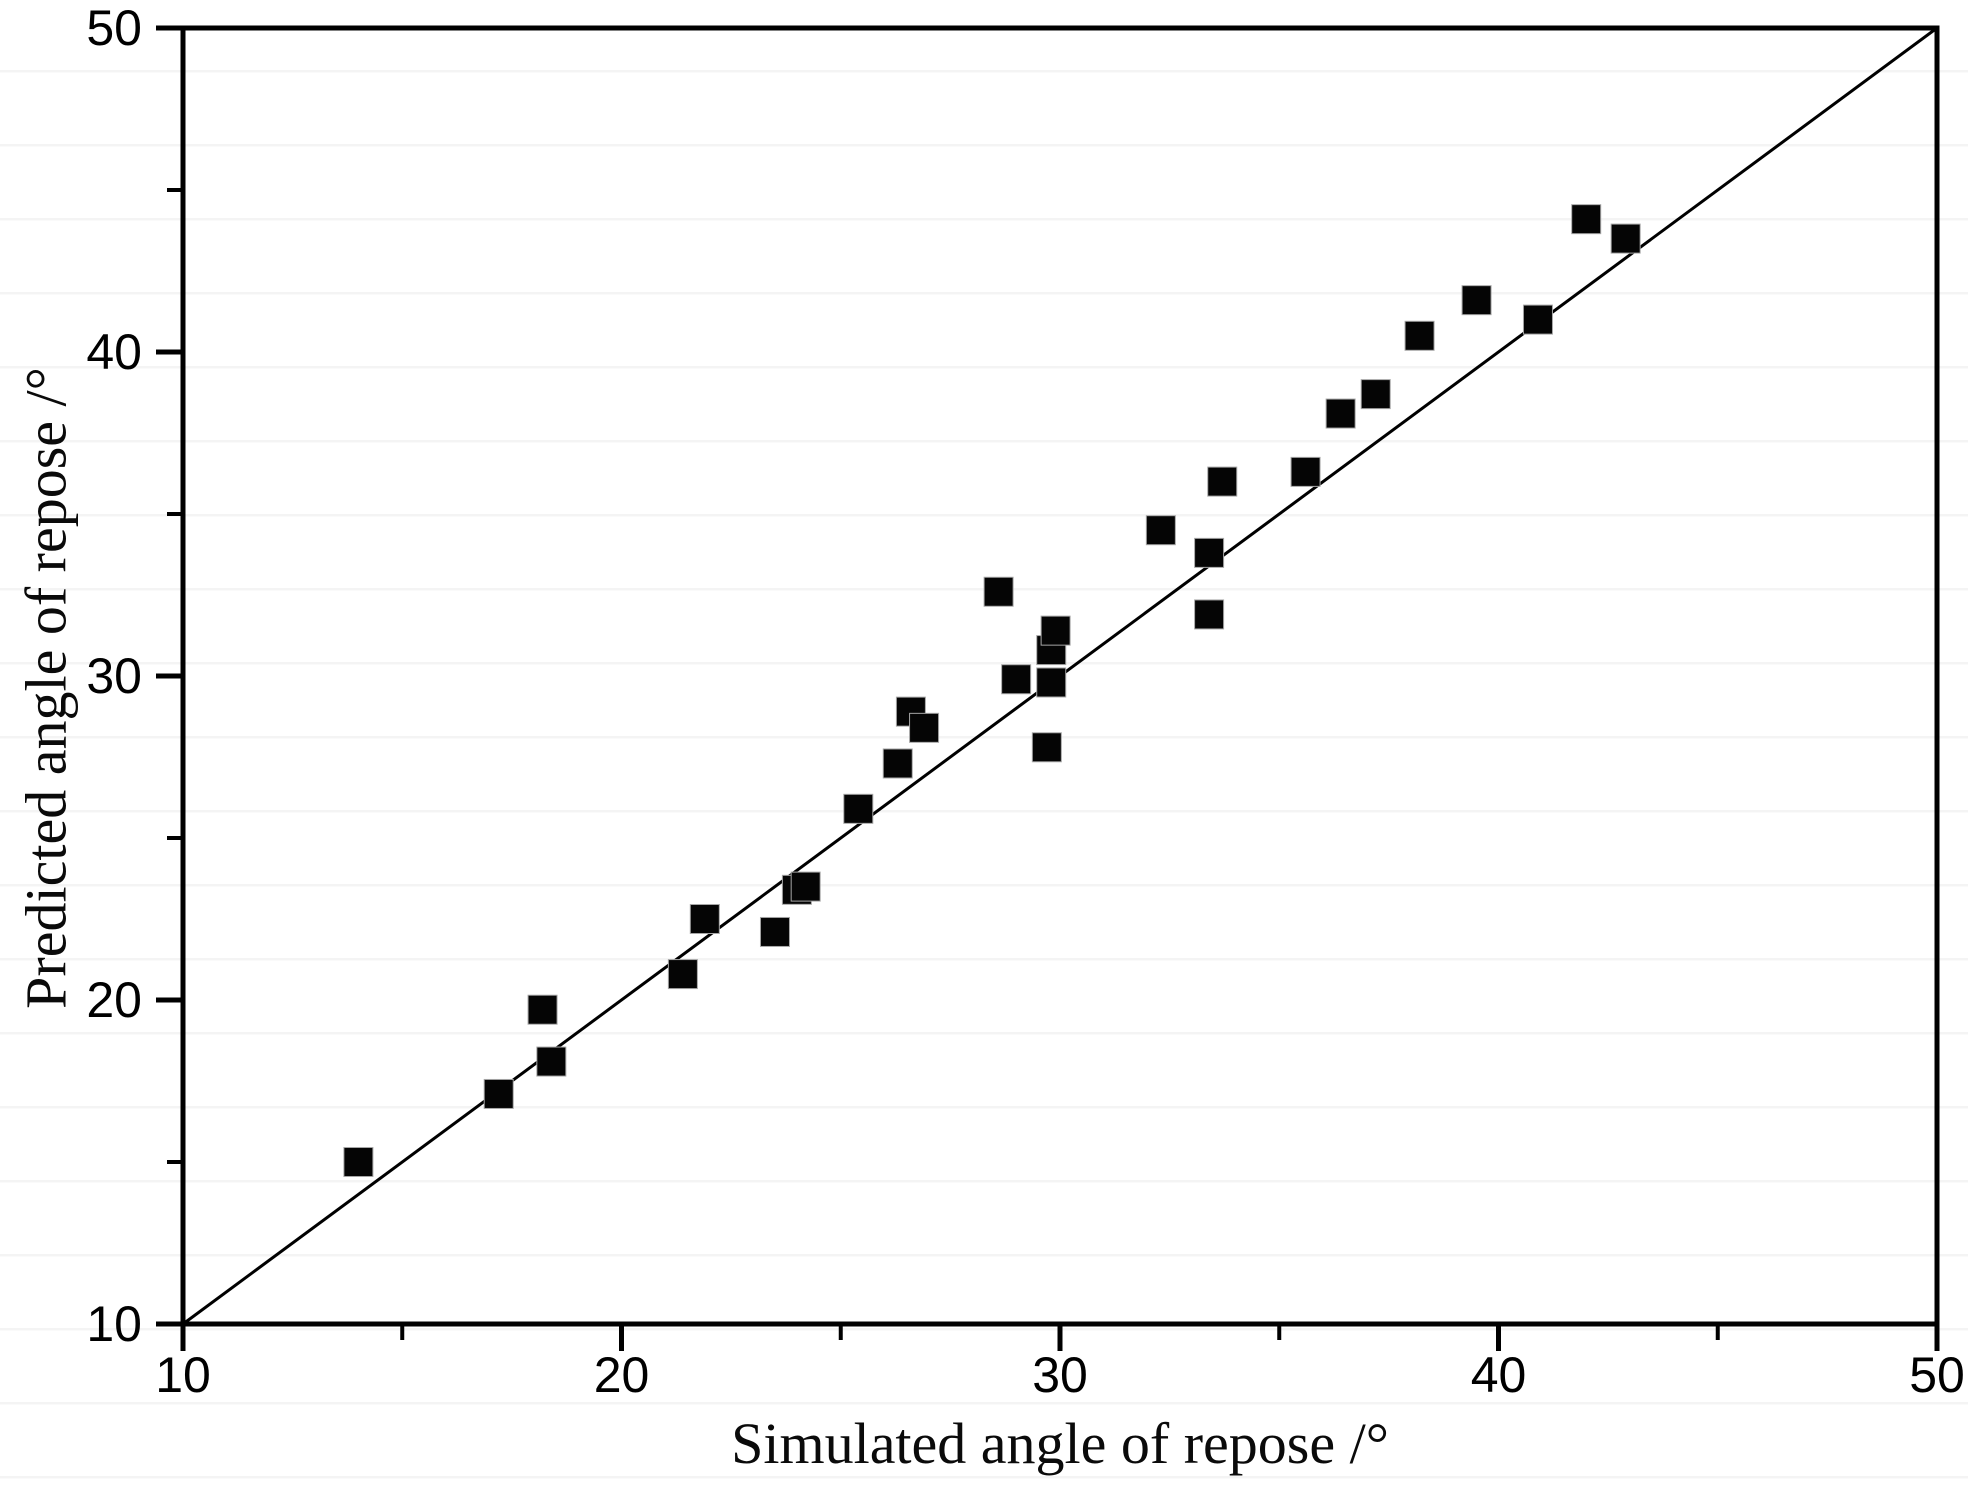  I want to click on x-axis-title: Simulated angle of repose /°, so click(1060, 1443).